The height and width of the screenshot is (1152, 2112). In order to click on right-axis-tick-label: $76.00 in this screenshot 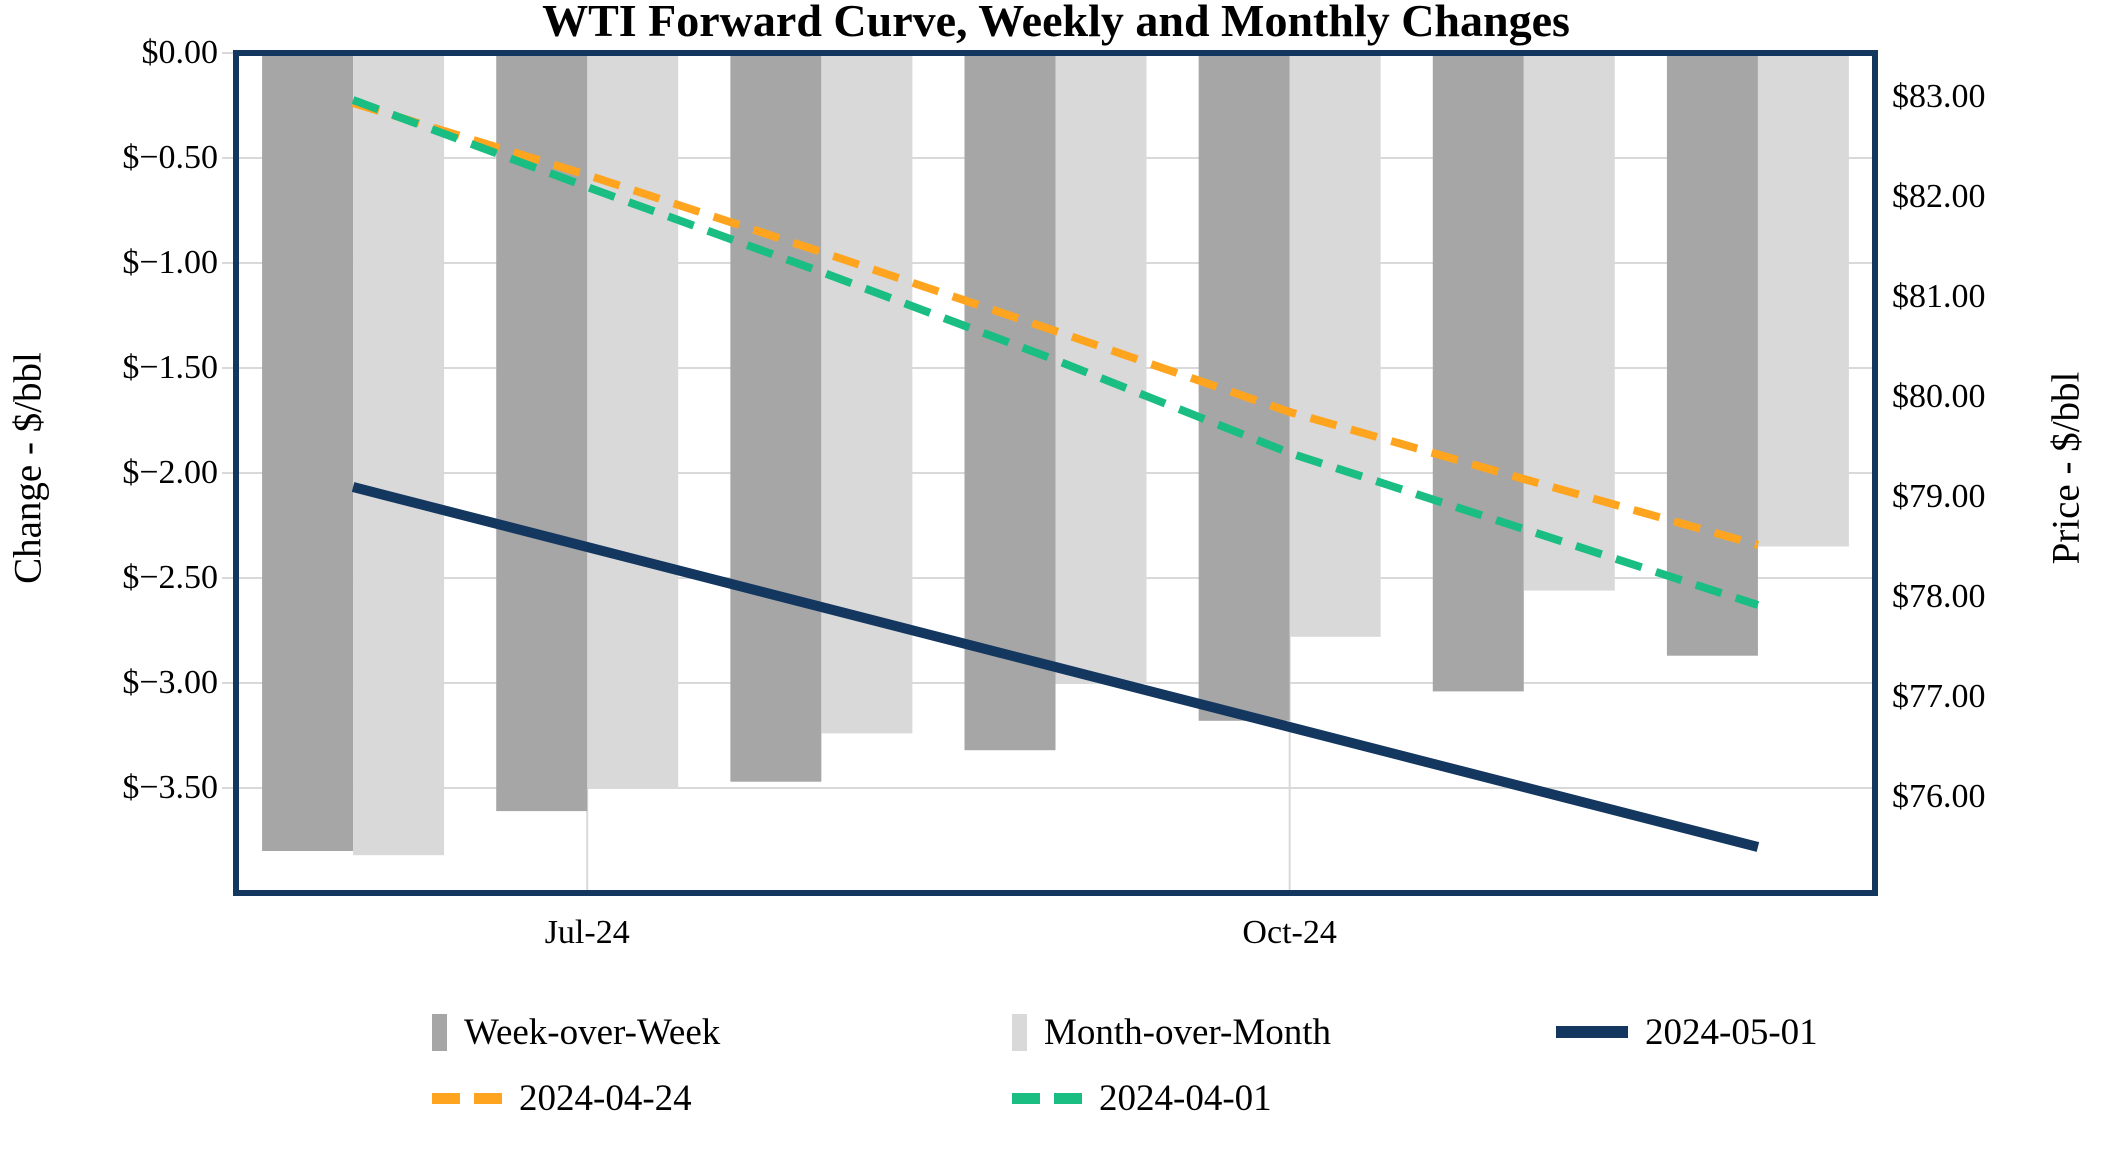, I will do `click(1939, 796)`.